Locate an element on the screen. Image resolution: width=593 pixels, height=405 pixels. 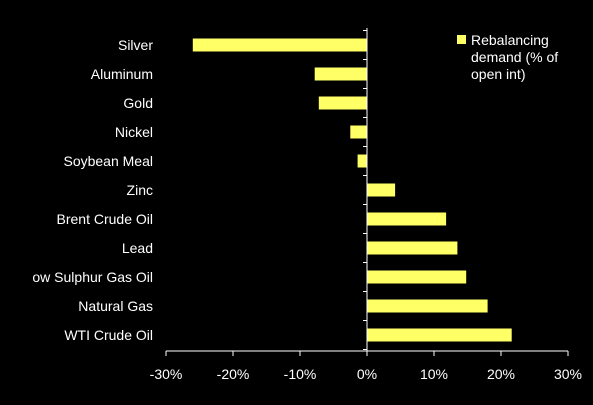
category-label: Silver is located at coordinates (135, 45).